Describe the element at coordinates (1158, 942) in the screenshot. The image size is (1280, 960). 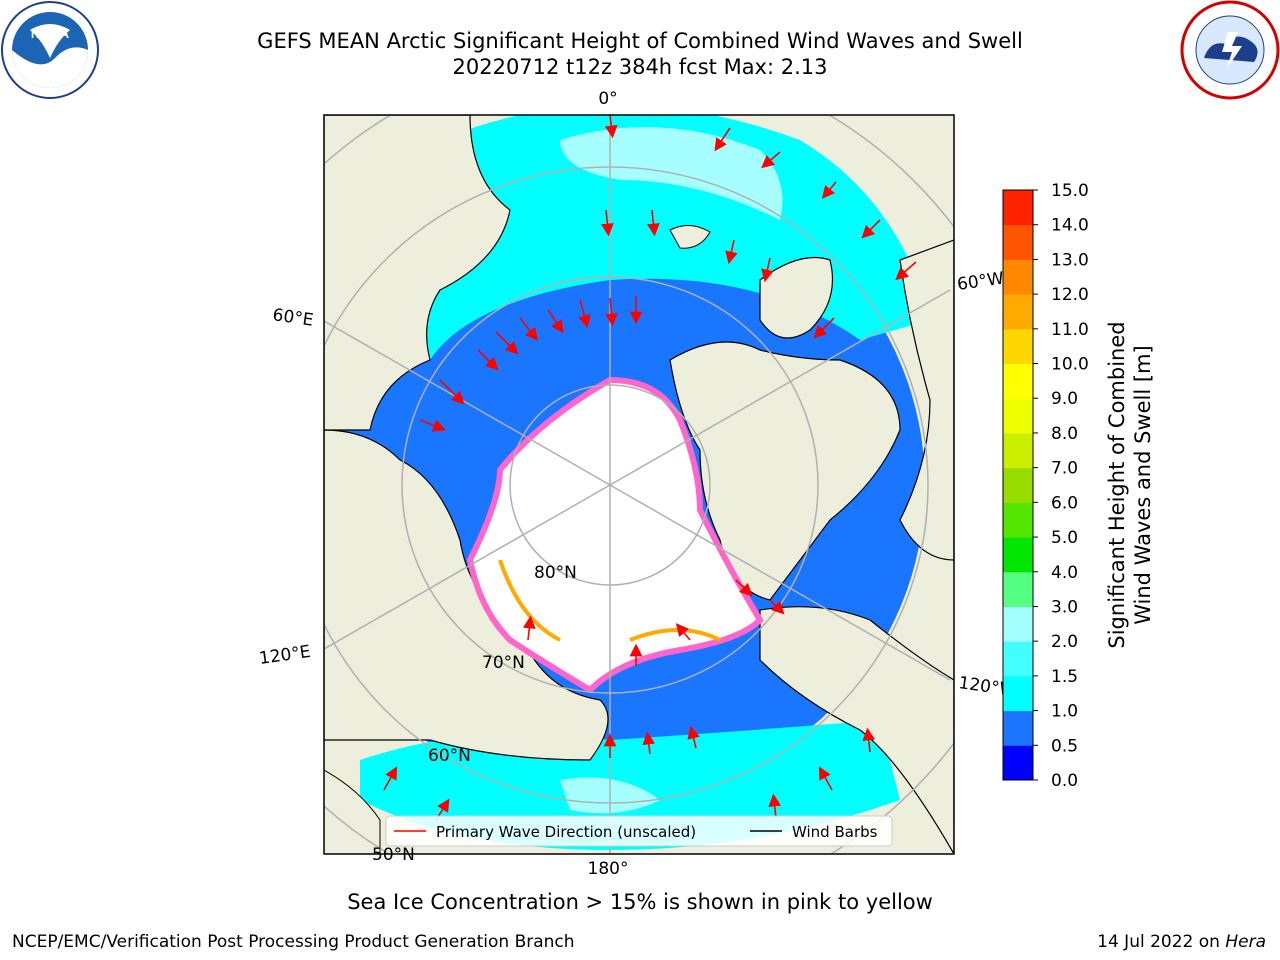
I see `footer-date-text: 14 Jul 2022 on` at that location.